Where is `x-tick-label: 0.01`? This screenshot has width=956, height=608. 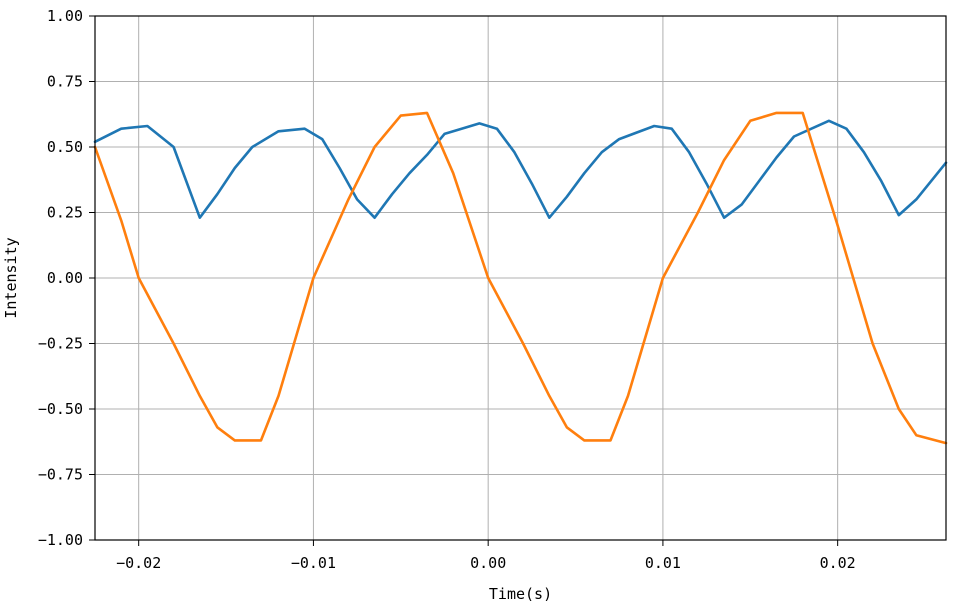 x-tick-label: 0.01 is located at coordinates (663, 563).